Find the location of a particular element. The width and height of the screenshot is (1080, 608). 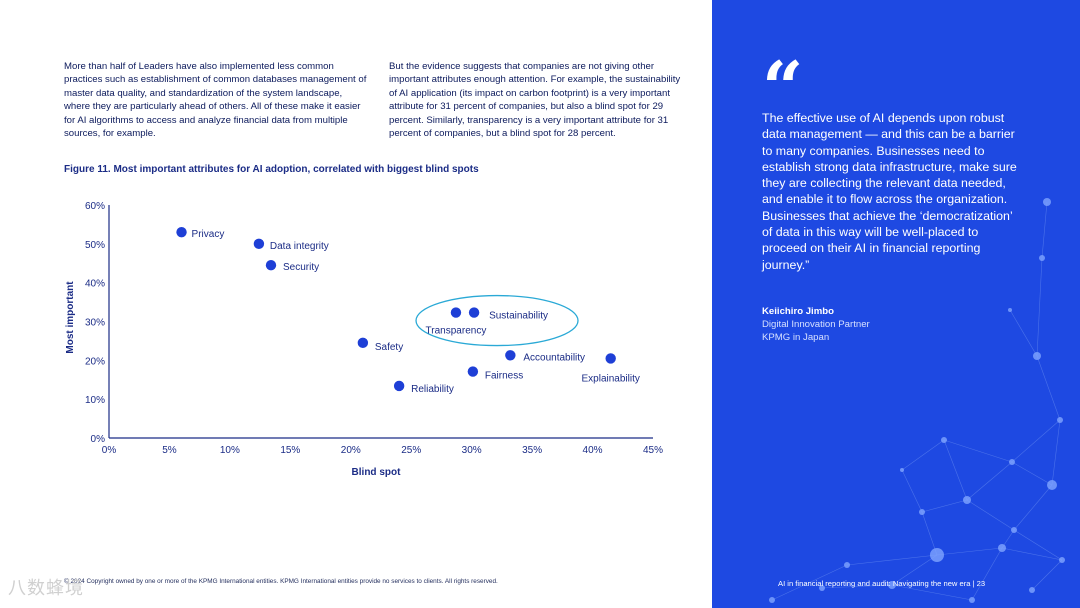

x-tick-label: 10% is located at coordinates (230, 450).